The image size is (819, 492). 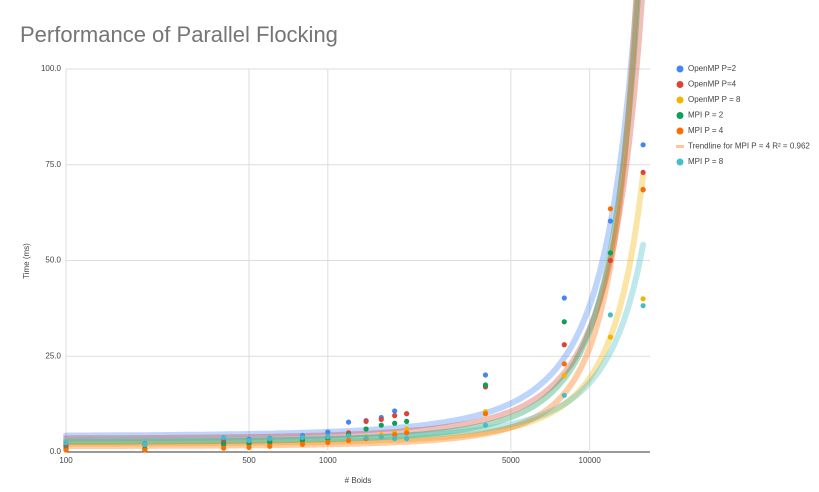 I want to click on x-axis-label: # Boids, so click(x=358, y=480).